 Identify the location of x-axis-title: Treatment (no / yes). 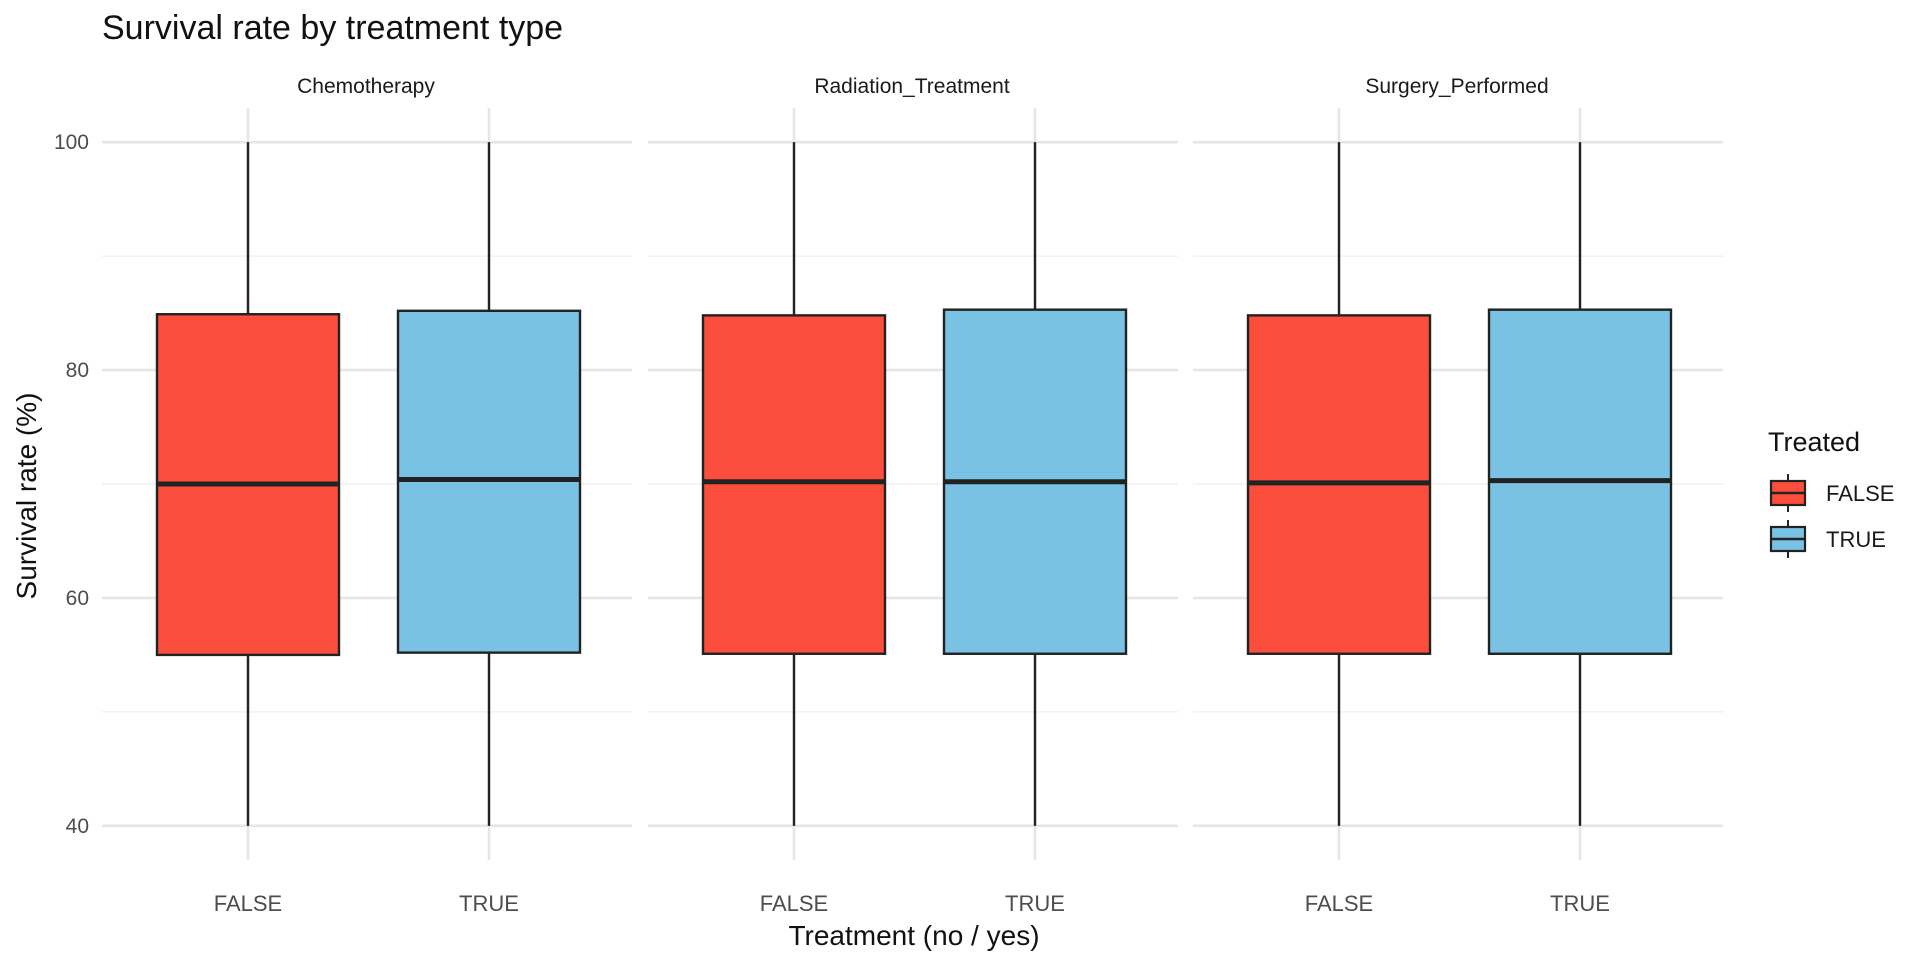
(913, 935).